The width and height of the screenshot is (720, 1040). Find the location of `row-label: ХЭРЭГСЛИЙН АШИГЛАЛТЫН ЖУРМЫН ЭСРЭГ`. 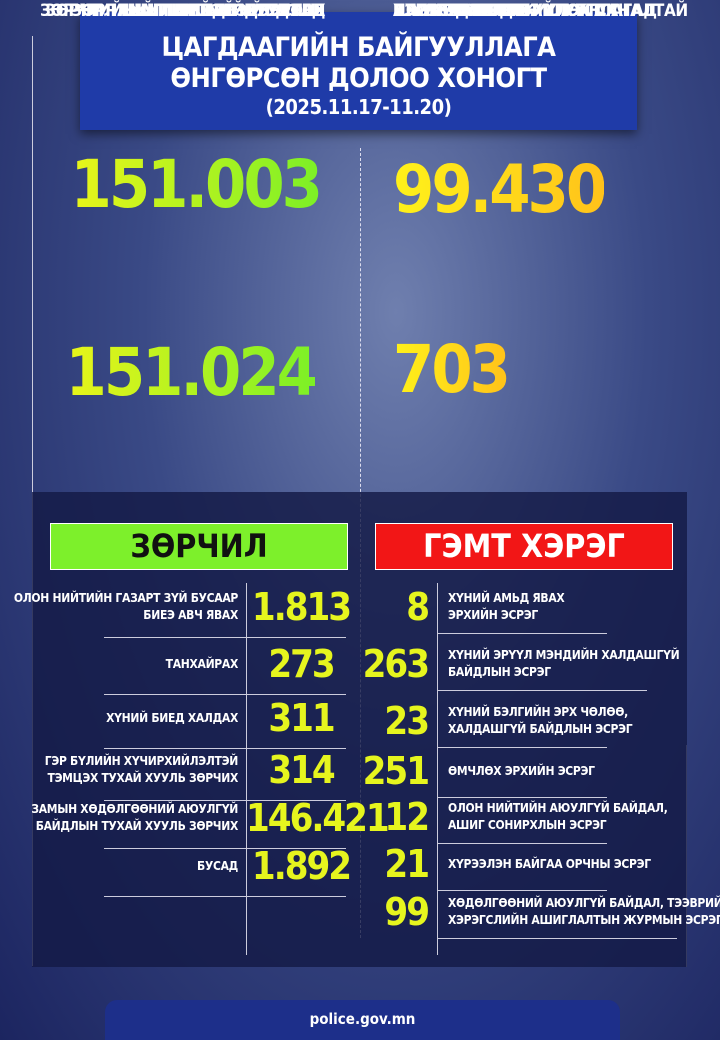

row-label: ХЭРЭГСЛИЙН АШИГЛАЛТЫН ЖУРМЫН ЭСРЭГ is located at coordinates (584, 920).